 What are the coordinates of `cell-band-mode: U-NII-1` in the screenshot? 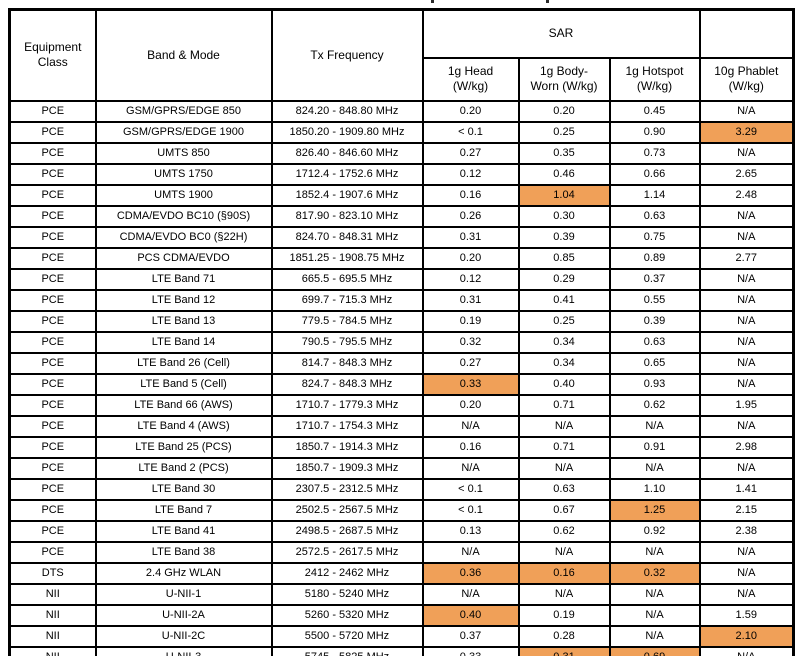 It's located at (183, 594).